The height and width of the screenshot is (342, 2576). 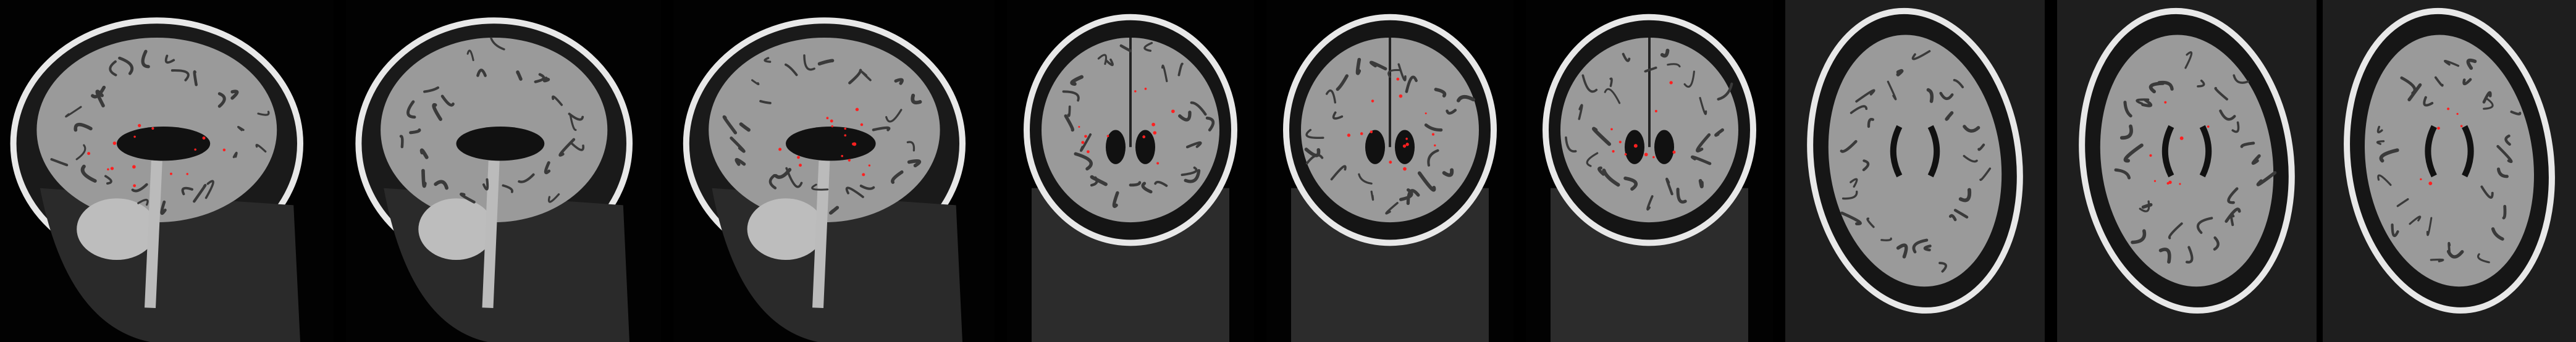 I want to click on axial-slice-image, so click(x=1915, y=171).